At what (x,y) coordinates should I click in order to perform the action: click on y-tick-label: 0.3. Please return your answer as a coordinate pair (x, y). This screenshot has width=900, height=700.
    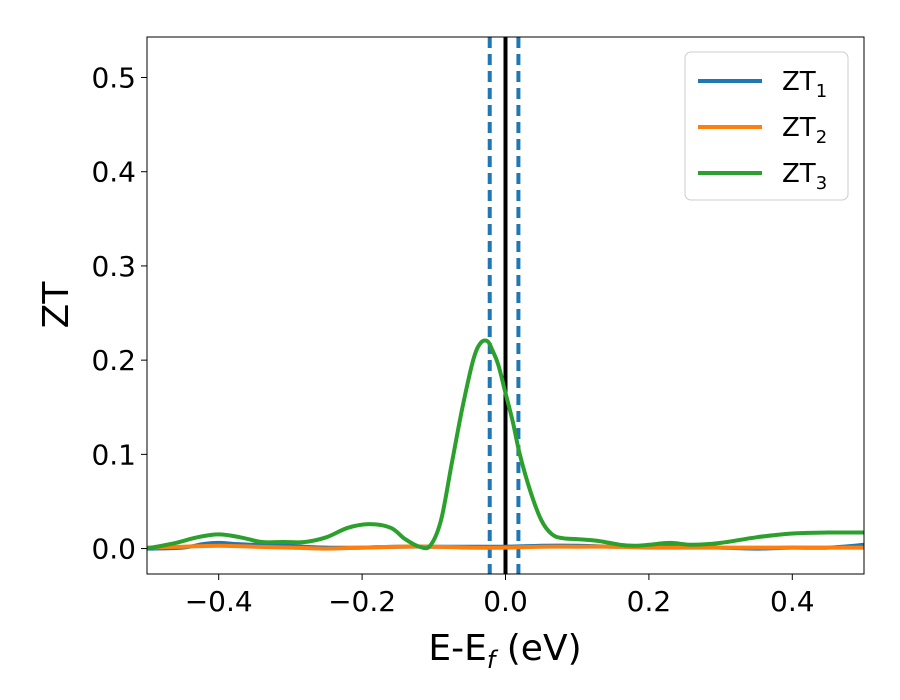
    Looking at the image, I should click on (113, 266).